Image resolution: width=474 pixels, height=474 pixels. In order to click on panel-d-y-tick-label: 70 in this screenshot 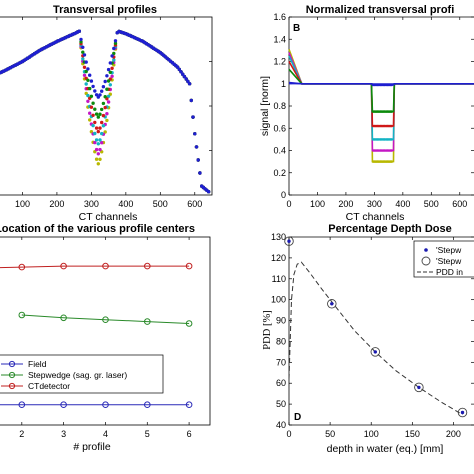, I will do `click(281, 362)`.